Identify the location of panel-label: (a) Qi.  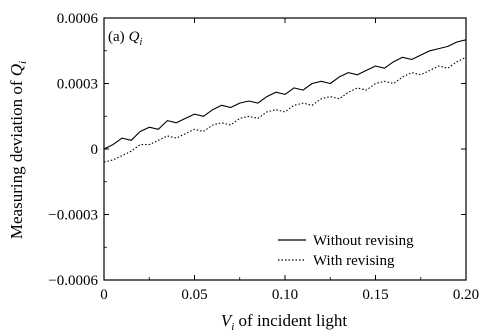
(125, 38).